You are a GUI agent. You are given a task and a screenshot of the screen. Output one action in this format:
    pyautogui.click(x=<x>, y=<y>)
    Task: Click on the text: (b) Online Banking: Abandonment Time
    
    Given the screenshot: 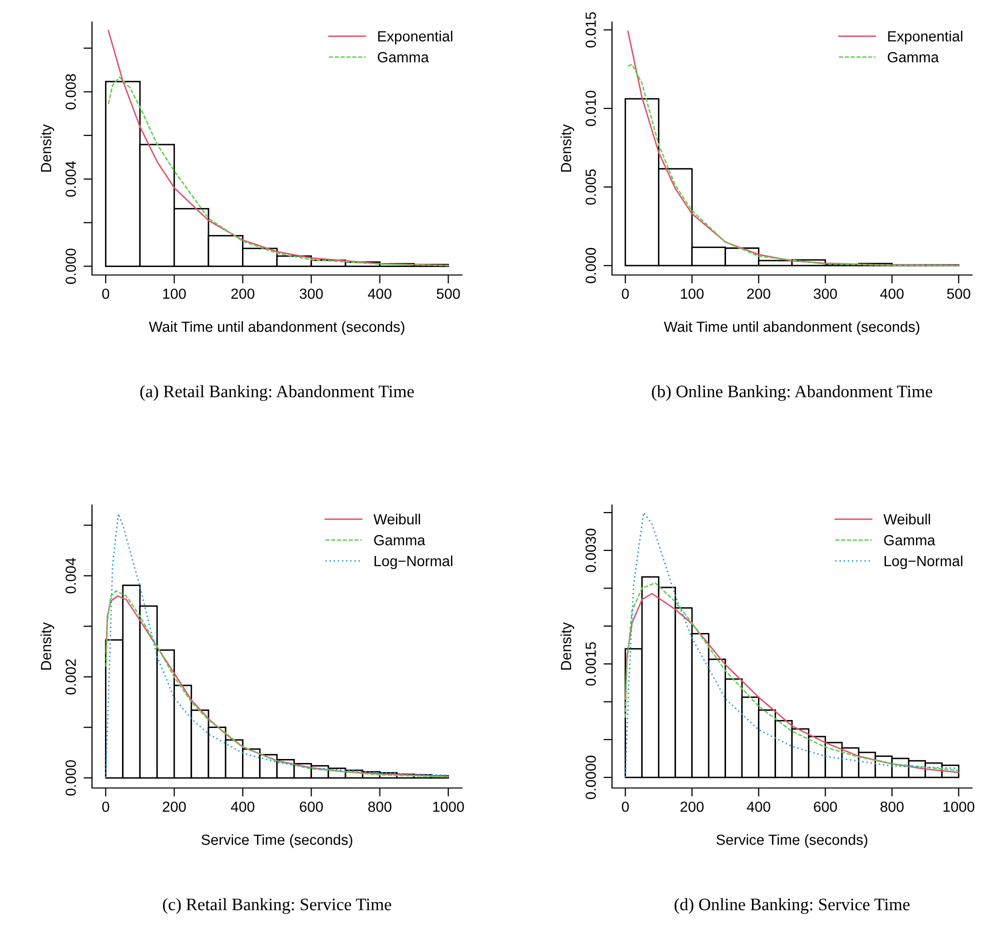 What is the action you would take?
    pyautogui.click(x=792, y=393)
    